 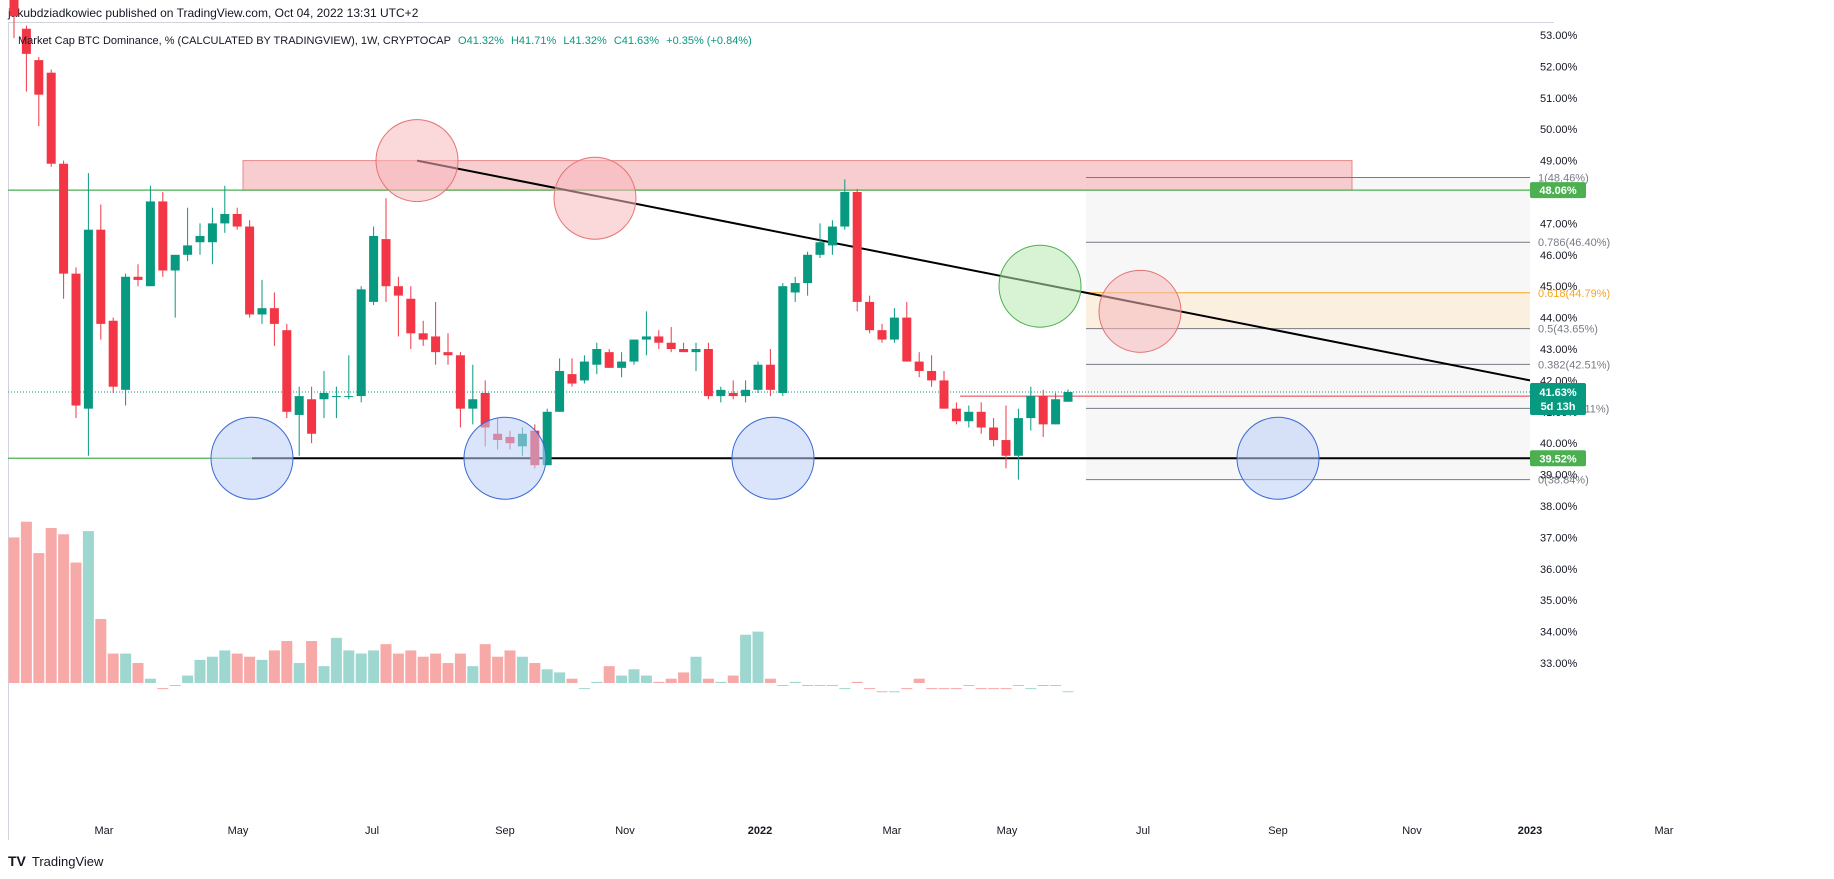 I want to click on legend-change: +0.35% (+0.84%), so click(x=709, y=41).